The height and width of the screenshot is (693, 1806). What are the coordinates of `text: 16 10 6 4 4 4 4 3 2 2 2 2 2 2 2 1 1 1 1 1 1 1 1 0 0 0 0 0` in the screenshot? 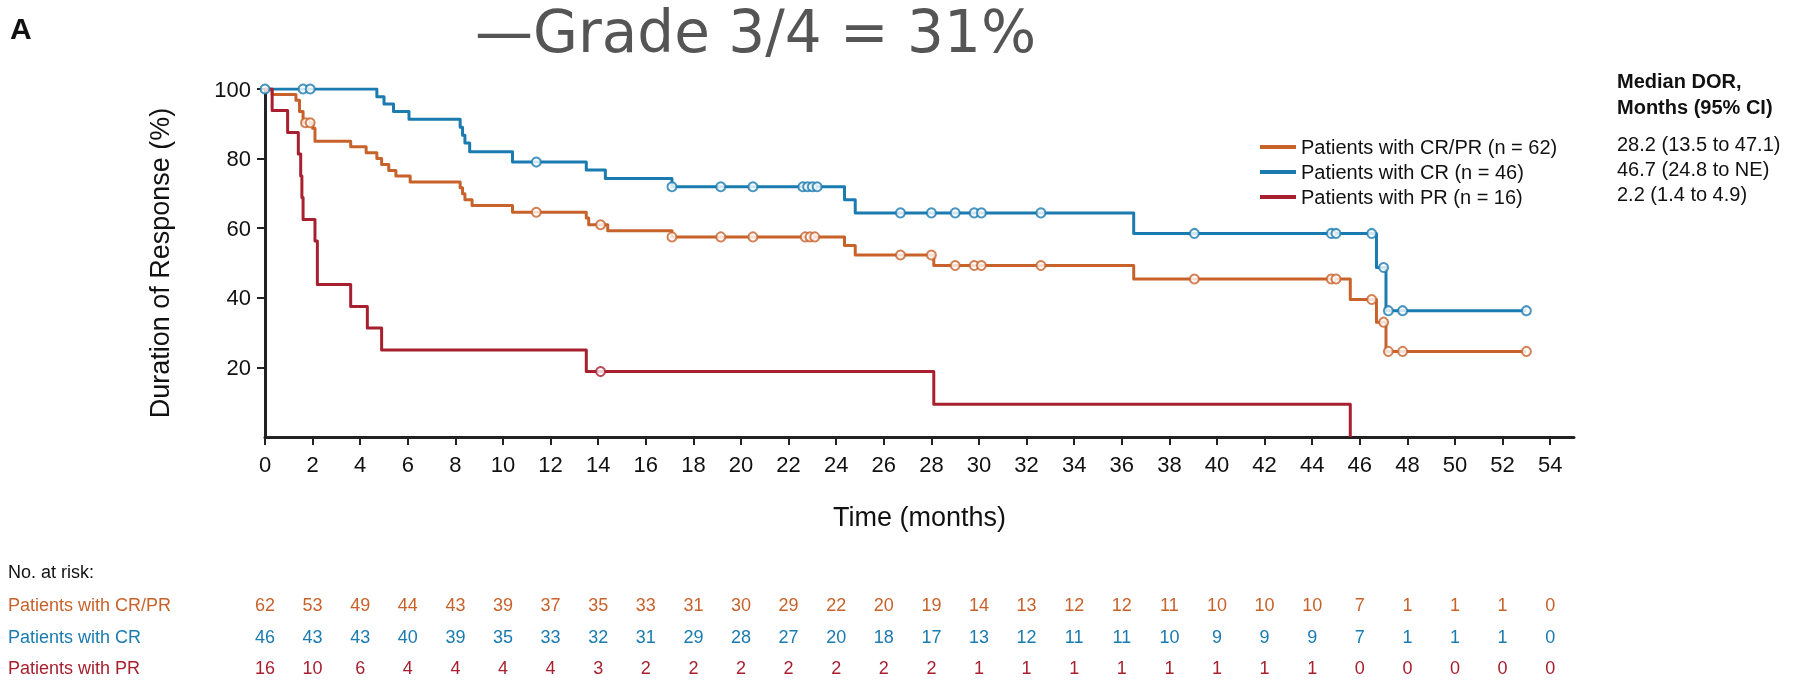 It's located at (905, 668).